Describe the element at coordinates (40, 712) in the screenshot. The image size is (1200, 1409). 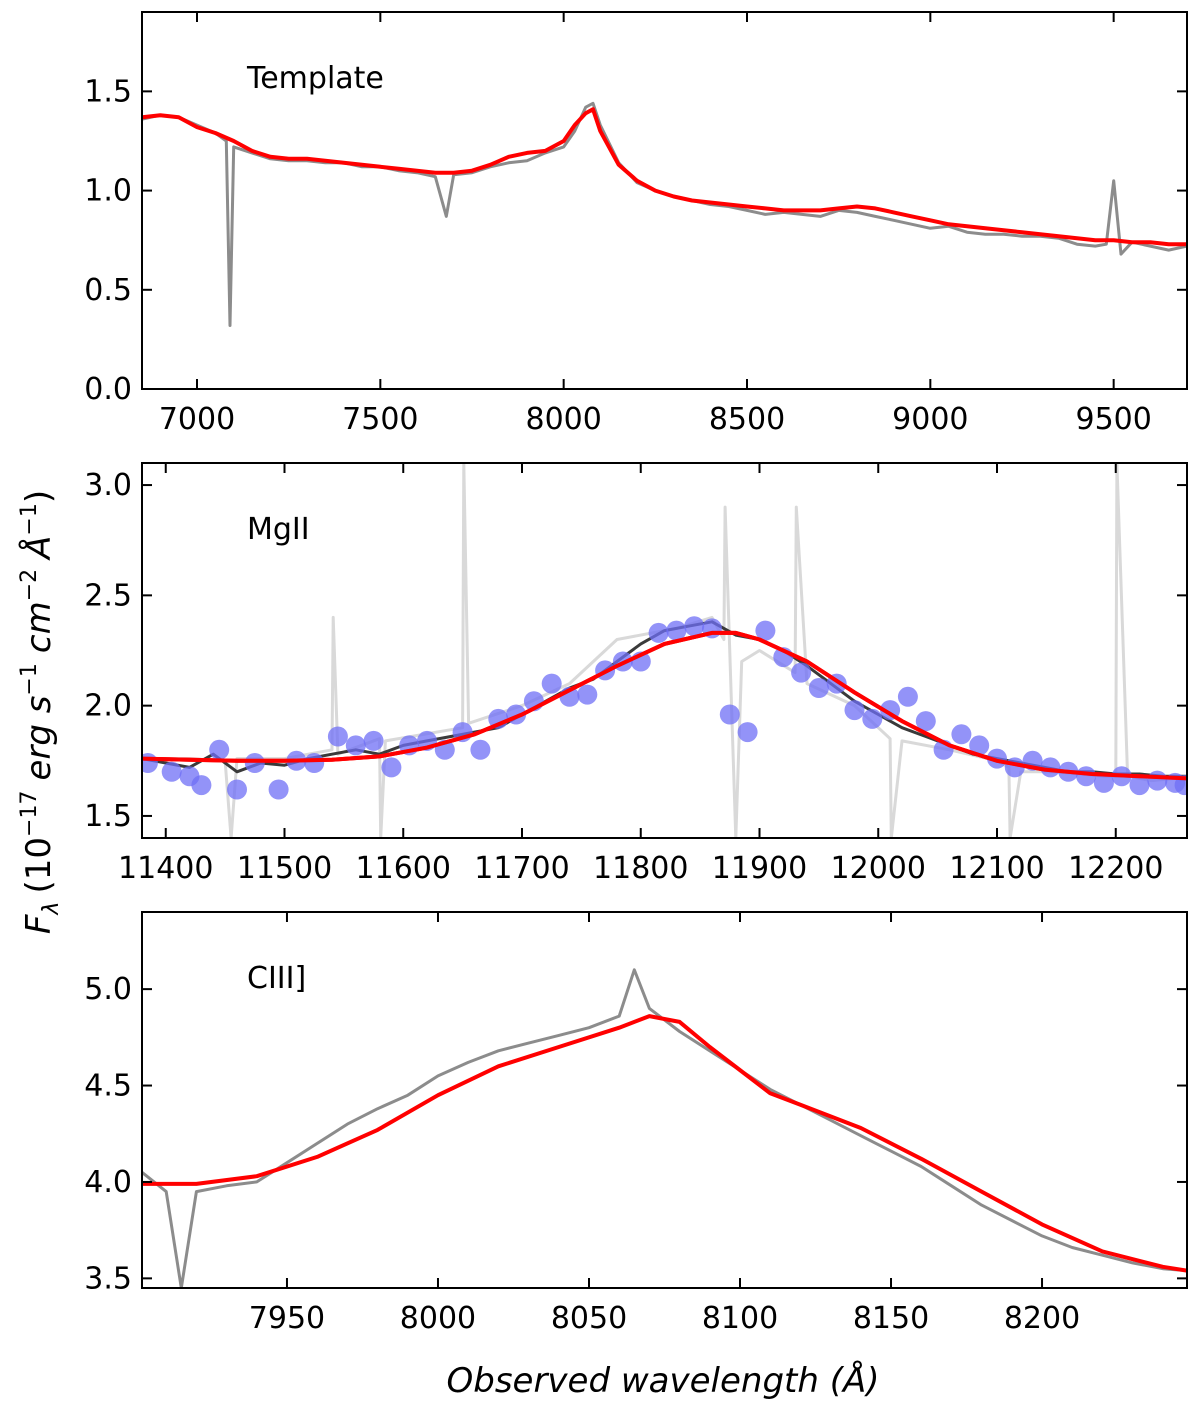
I see `y-axis-label: Fλ(10−17erg s−1cm−2Å−1)` at that location.